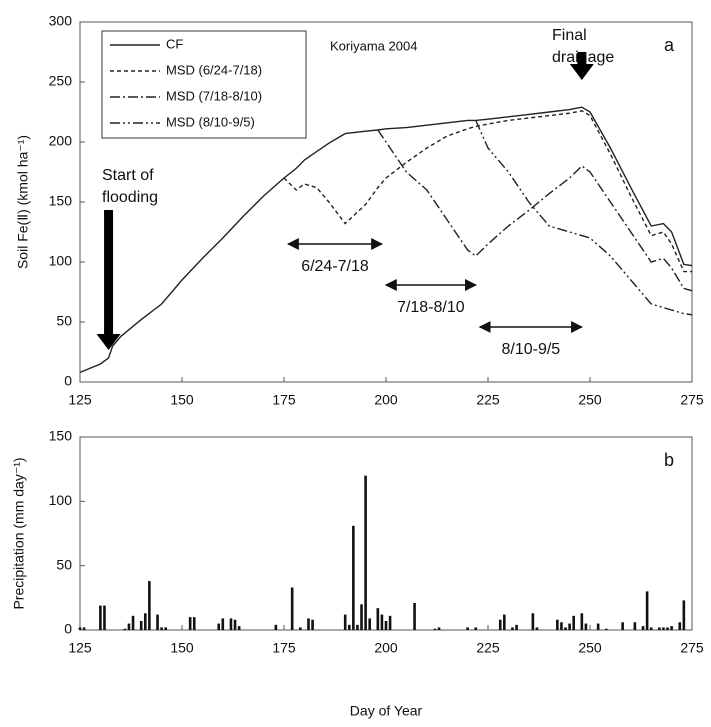  What do you see at coordinates (569, 35) in the screenshot?
I see `event-label: Final` at bounding box center [569, 35].